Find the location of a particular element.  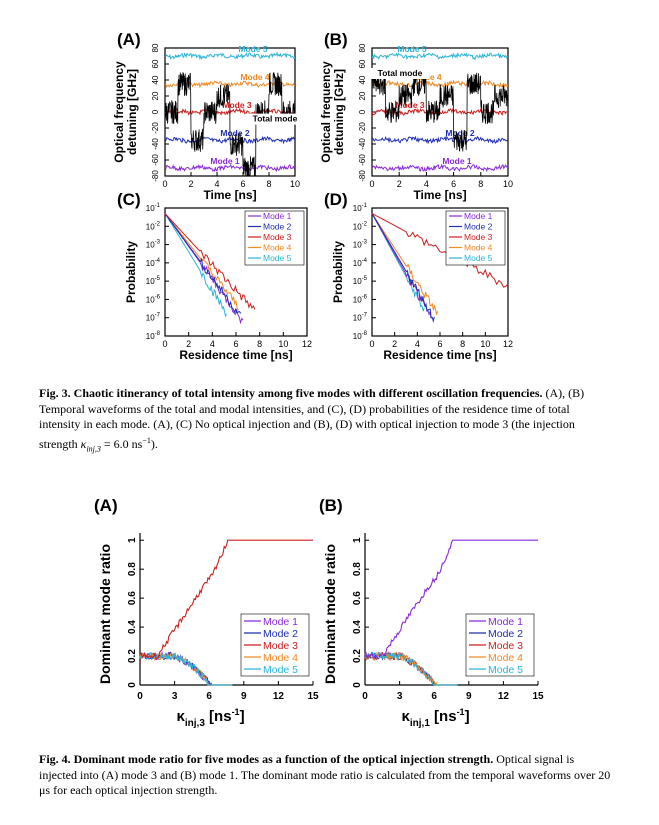

x-axis-label: κinj,3 [ns-1] is located at coordinates (211, 718).